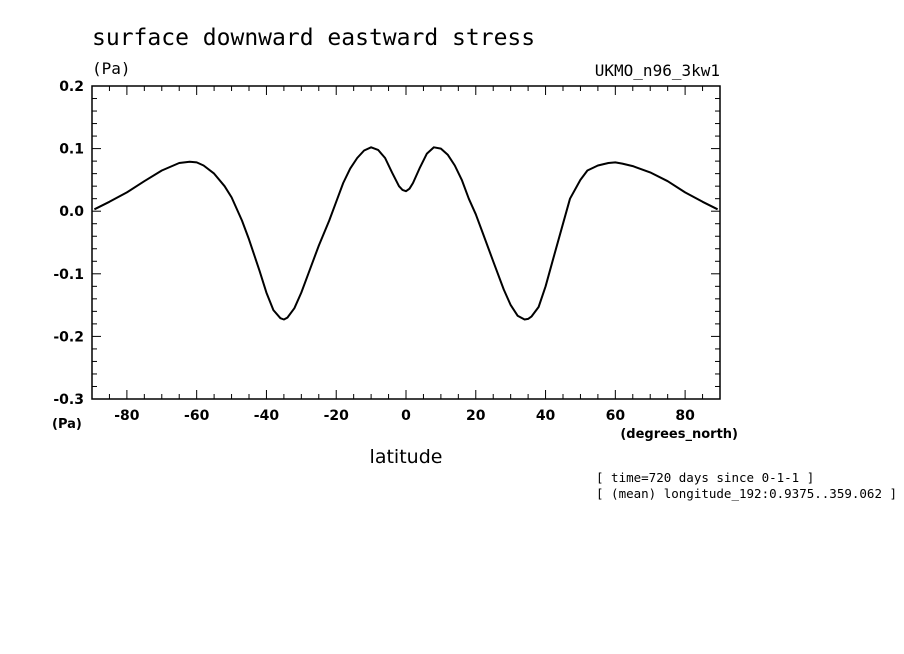 The width and height of the screenshot is (904, 654). I want to click on x-units-label: (Pa), so click(67, 424).